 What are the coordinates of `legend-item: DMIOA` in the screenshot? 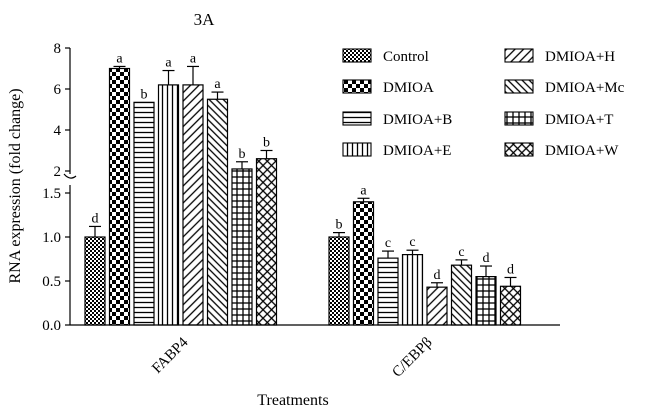 It's located at (388, 87).